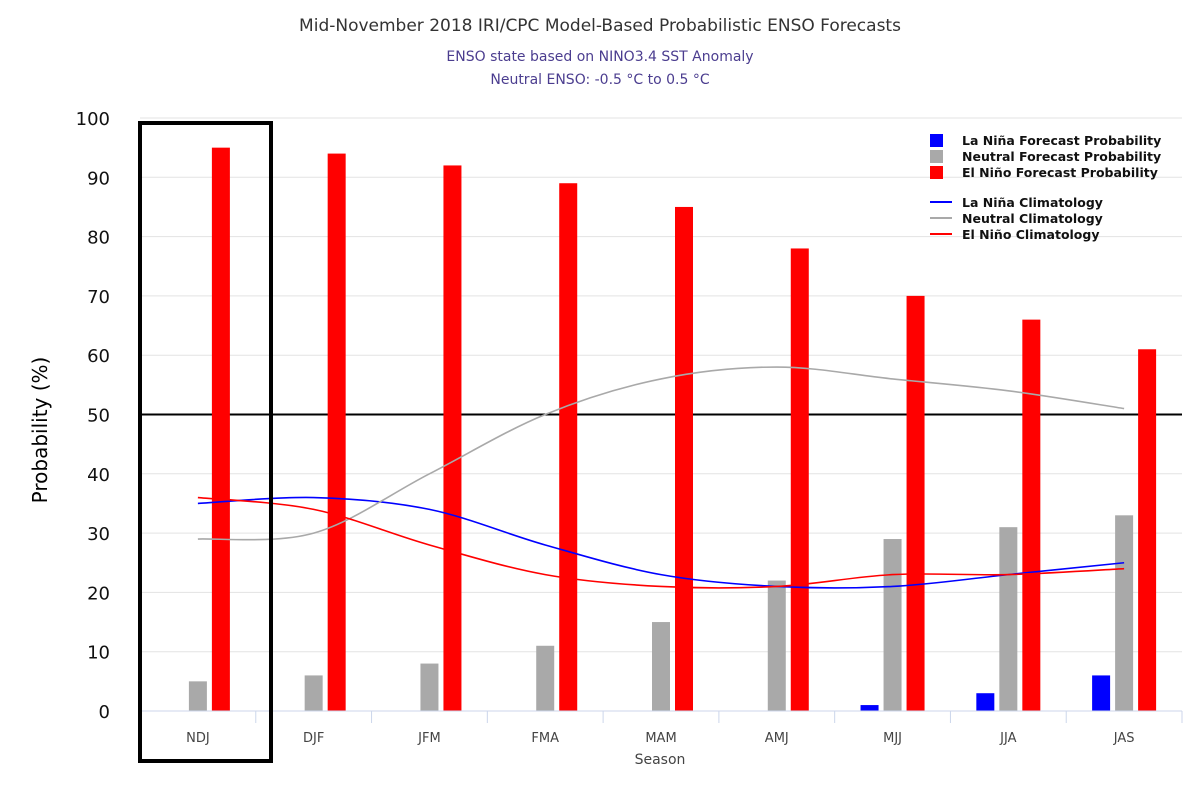 This screenshot has width=1200, height=800. I want to click on y-tick-label: 90, so click(98, 178).